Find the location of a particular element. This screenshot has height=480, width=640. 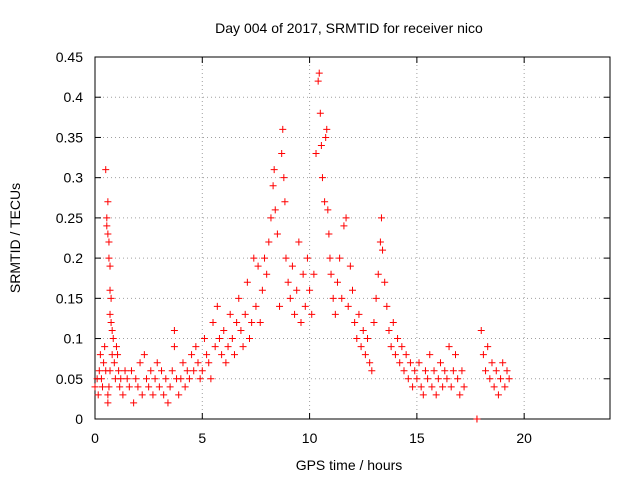

y-tick-labels: 0 0.05 0.1 0.15 0.2 0.25 0.3 0.35 0.4 0.45 is located at coordinates (69, 238).